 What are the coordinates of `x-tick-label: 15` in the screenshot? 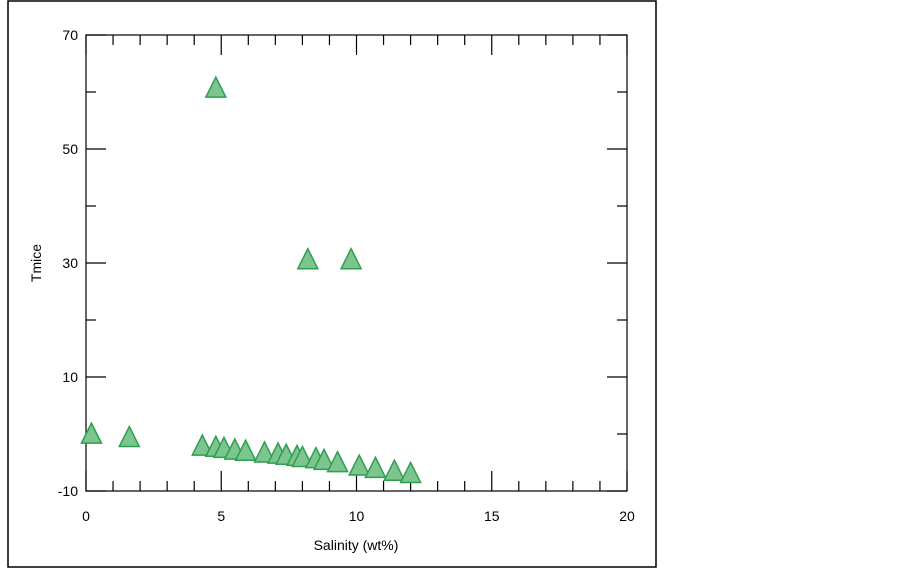 It's located at (492, 516).